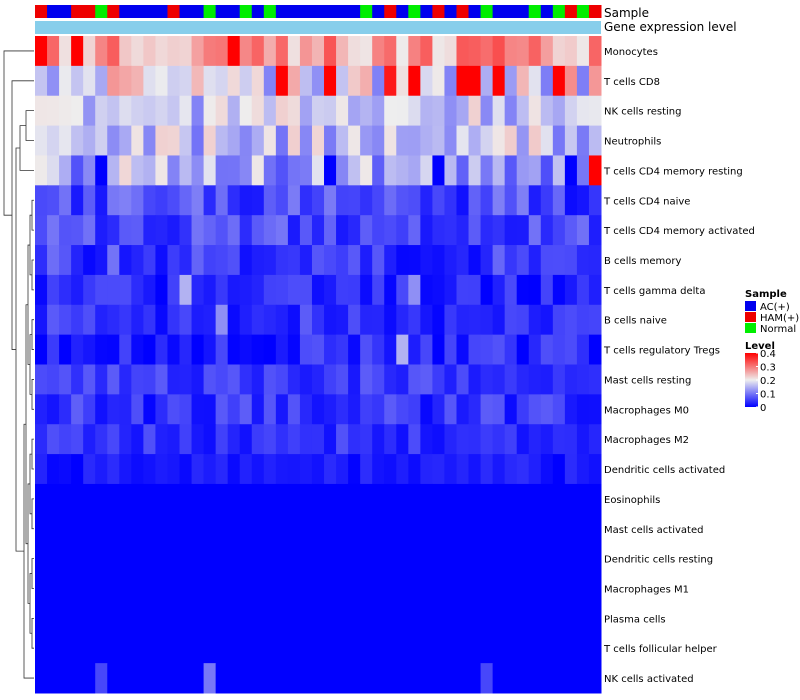 The image size is (800, 700). Describe the element at coordinates (768, 395) in the screenshot. I see `level-tick-label: 0.1` at that location.